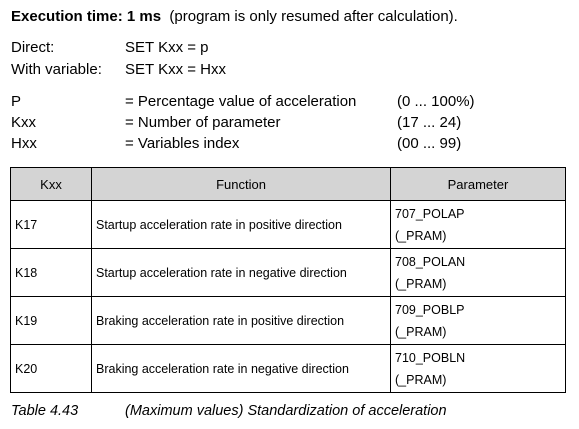 Image resolution: width=579 pixels, height=429 pixels. Describe the element at coordinates (24, 122) in the screenshot. I see `param-cell: Kxx` at that location.